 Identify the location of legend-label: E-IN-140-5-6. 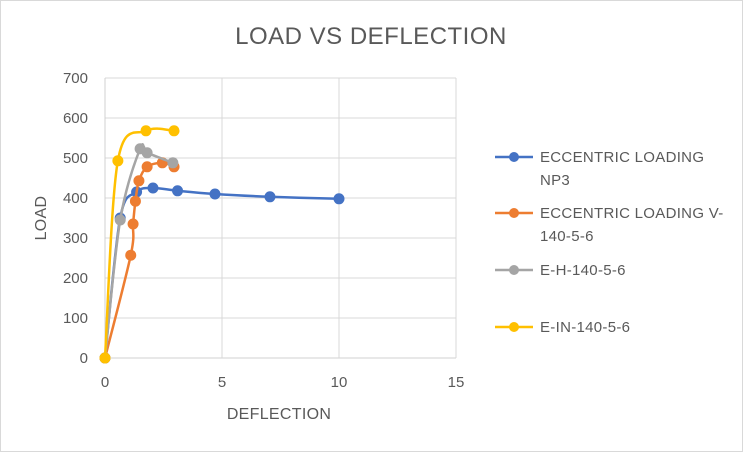
(585, 327).